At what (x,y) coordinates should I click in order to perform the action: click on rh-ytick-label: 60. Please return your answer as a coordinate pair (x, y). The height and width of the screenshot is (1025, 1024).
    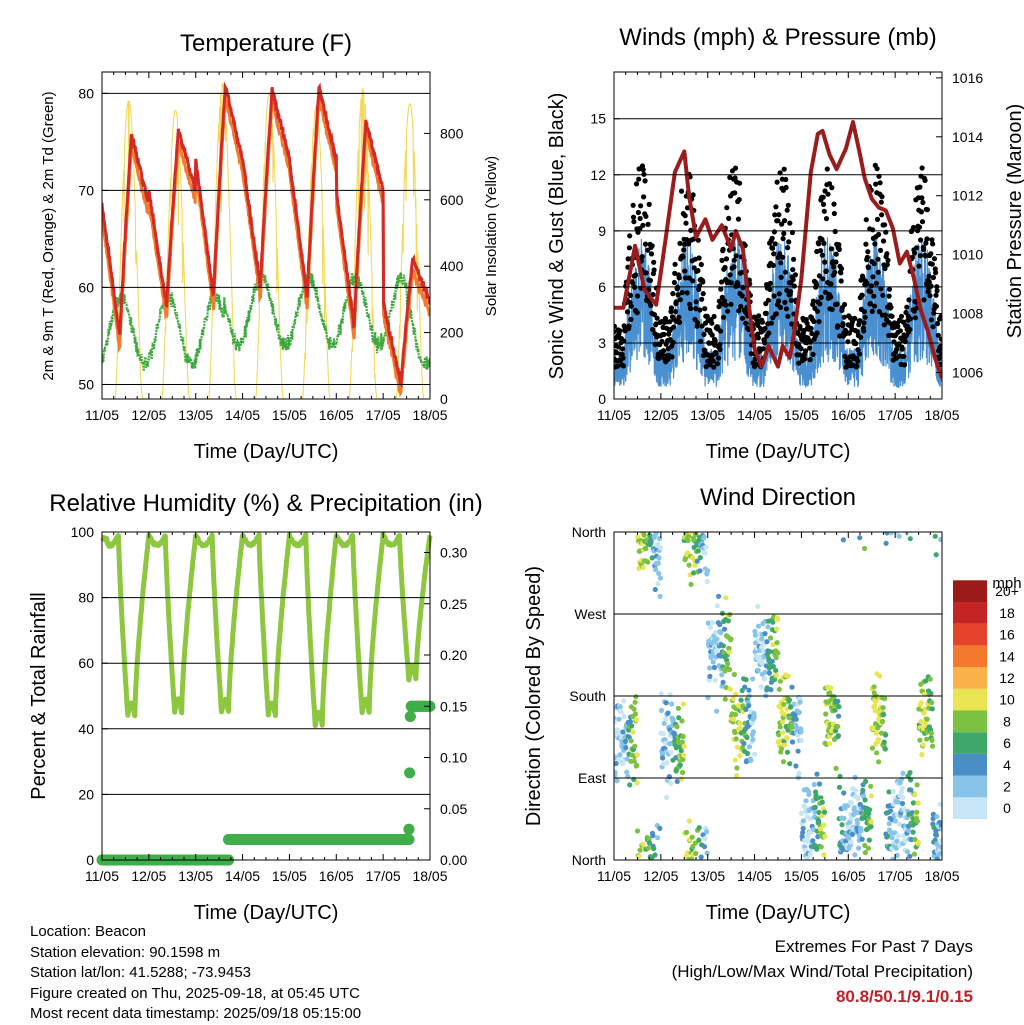
    Looking at the image, I should click on (86, 663).